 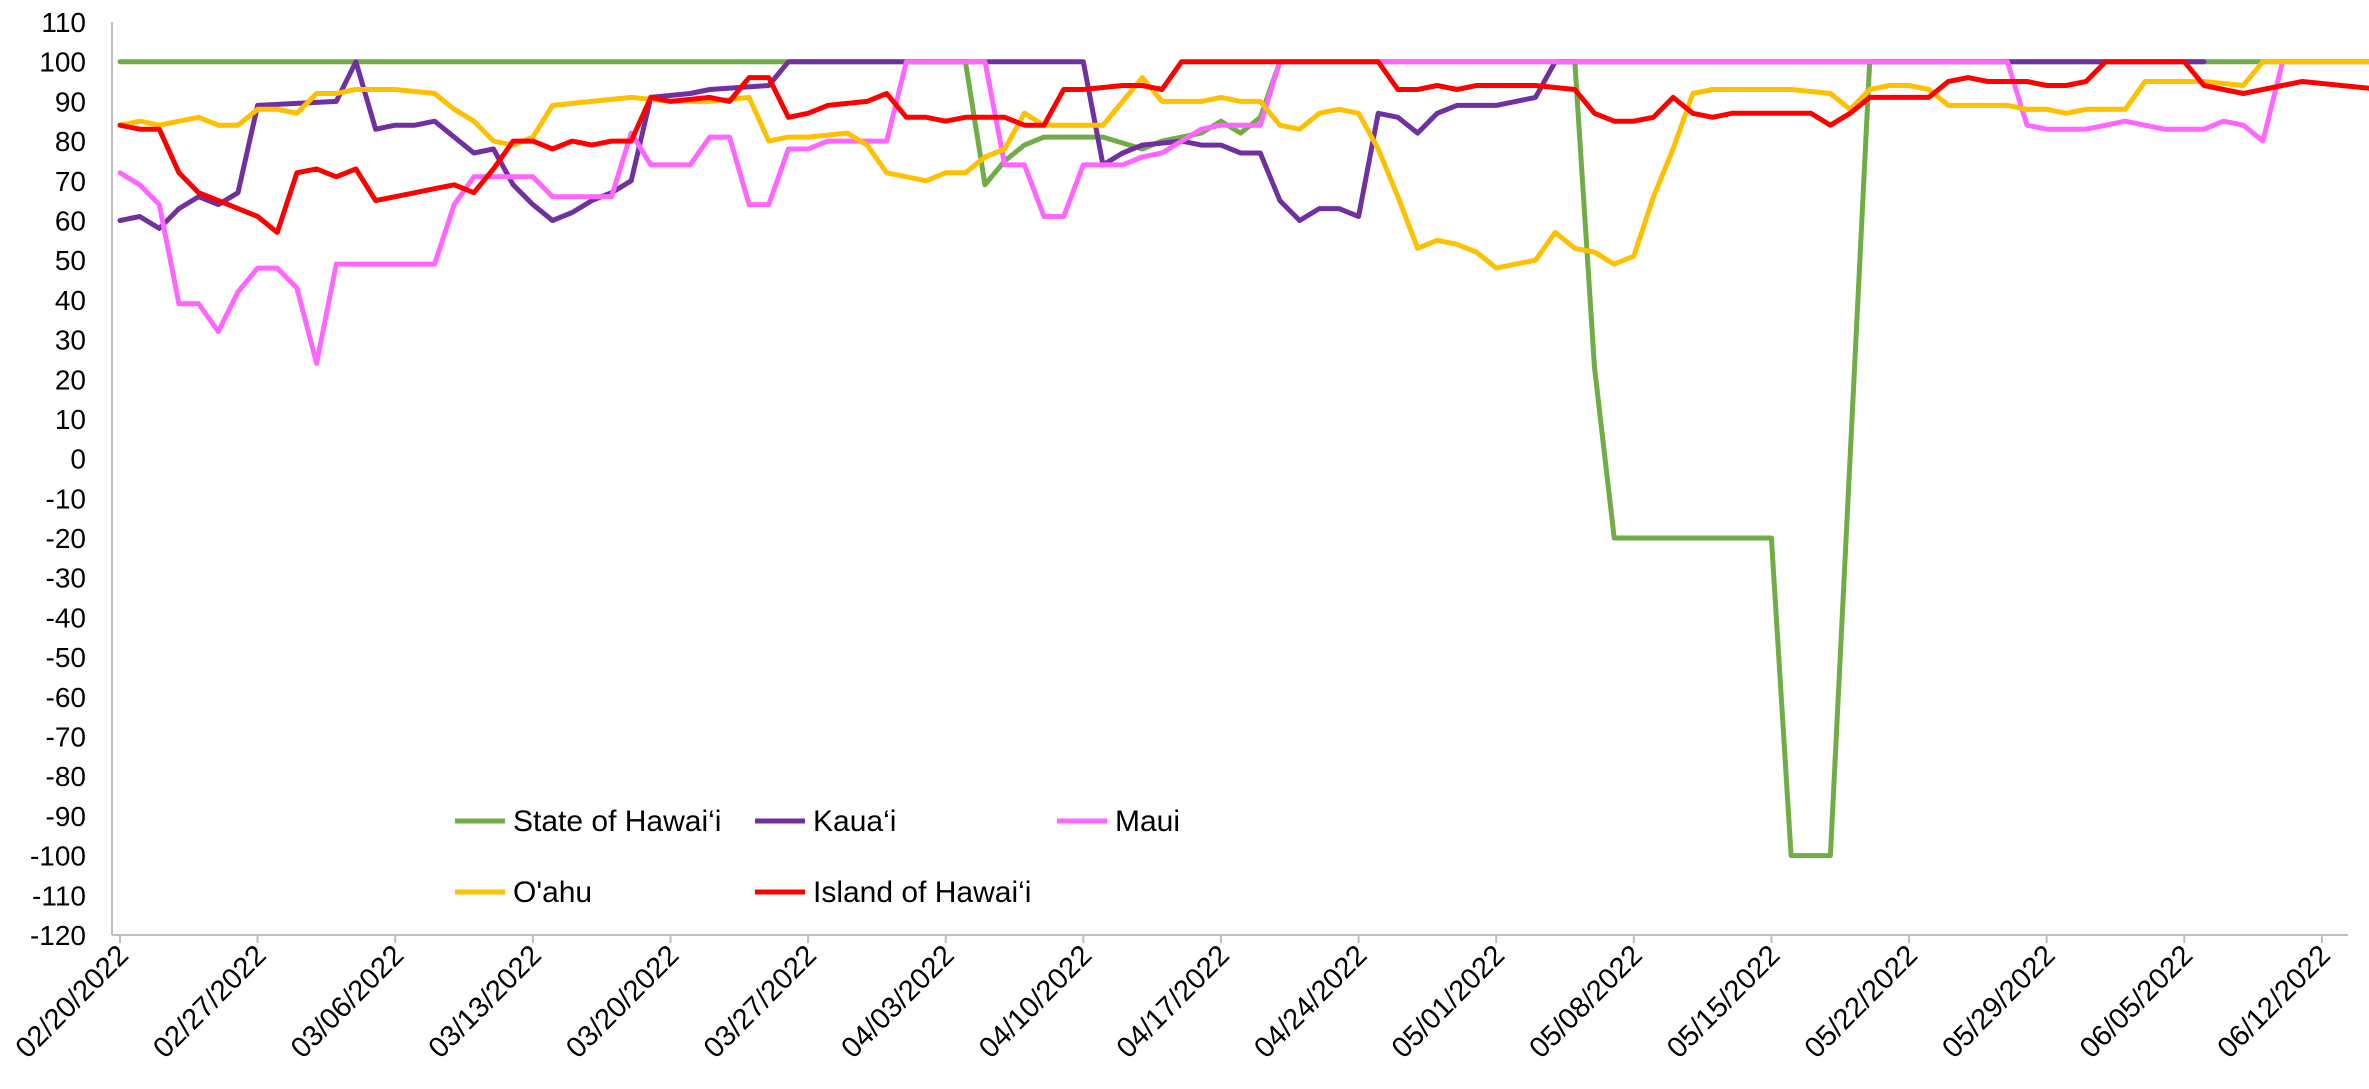 I want to click on y-tick-label: -50, so click(x=66, y=657).